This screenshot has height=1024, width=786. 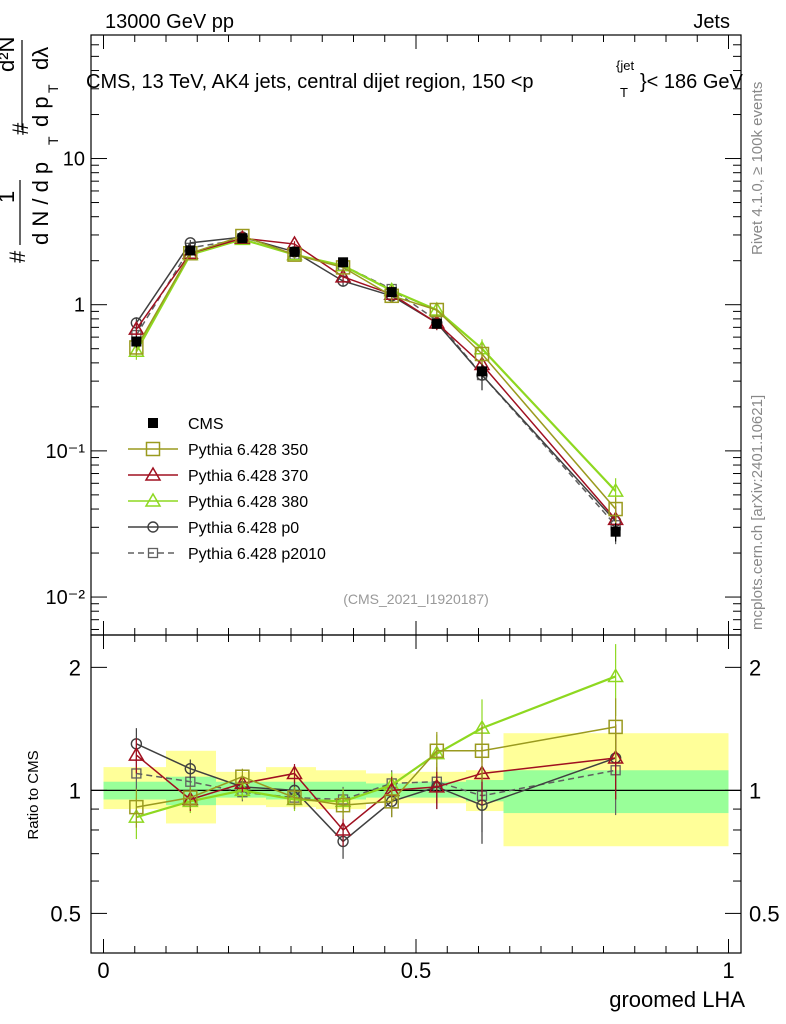 I want to click on ylabel-one: 1, so click(x=9, y=197).